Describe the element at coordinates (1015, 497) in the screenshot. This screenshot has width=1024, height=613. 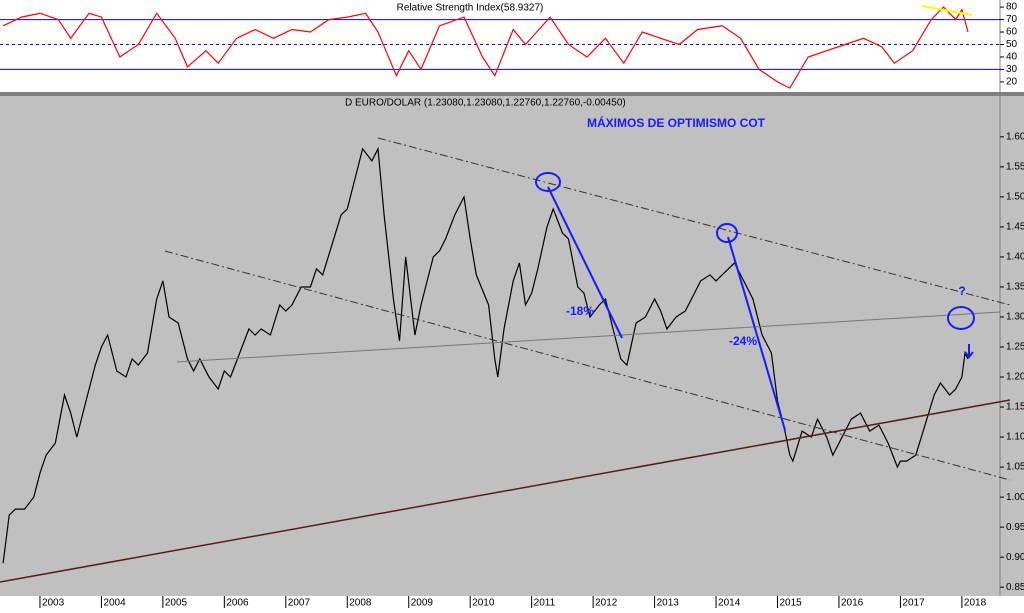
I see `y-tick-label: 1.00` at that location.